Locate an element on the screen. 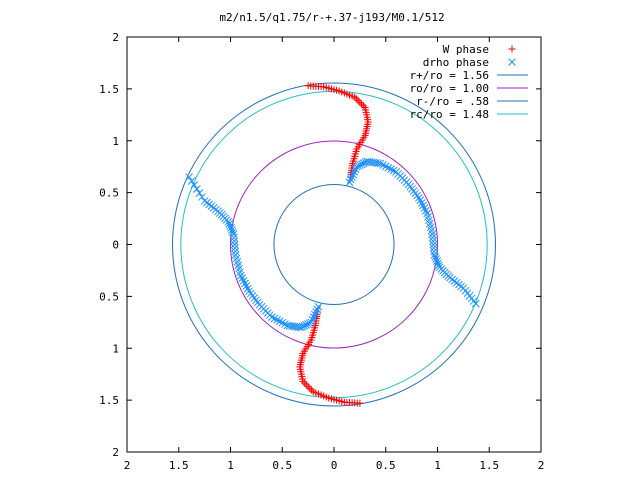 This screenshot has height=480, width=640. legend-label: drho phase is located at coordinates (456, 62).